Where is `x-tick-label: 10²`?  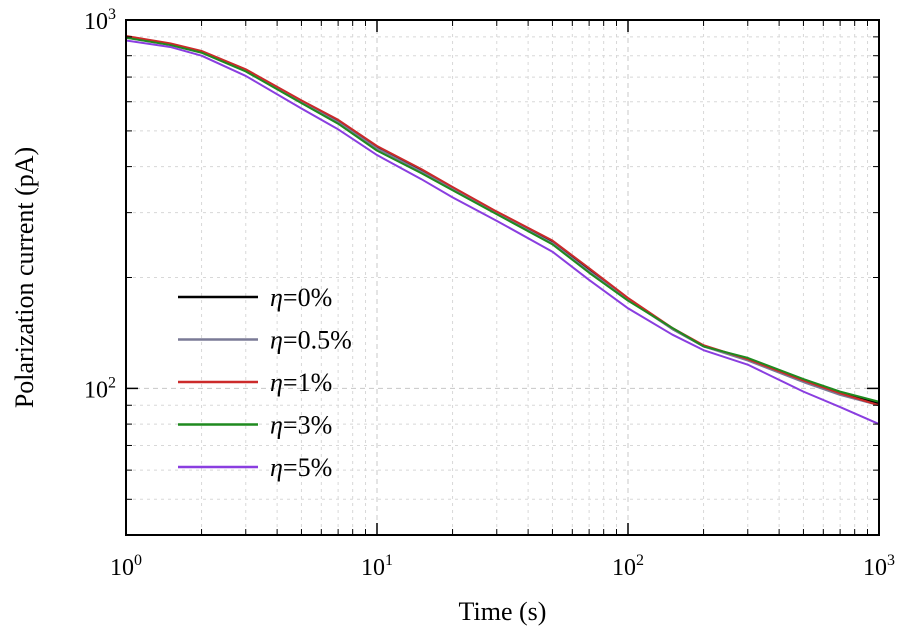 x-tick-label: 10² is located at coordinates (628, 566).